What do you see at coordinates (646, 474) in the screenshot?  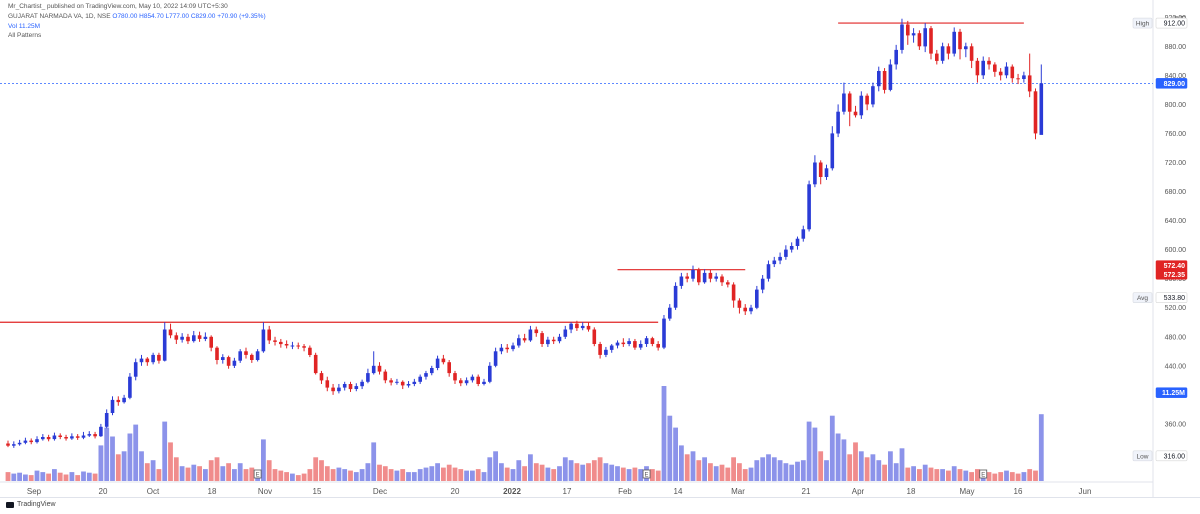 I see `earnings-mark` at bounding box center [646, 474].